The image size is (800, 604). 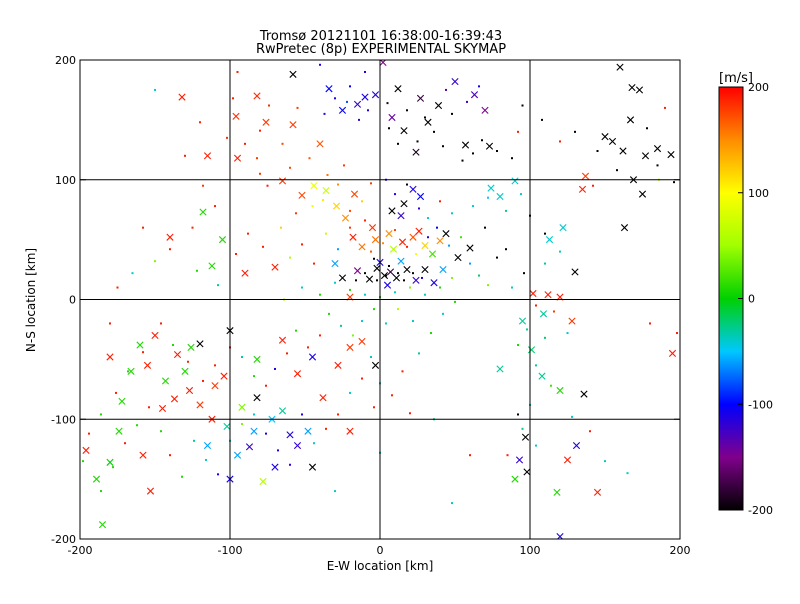 I want to click on y-tick-label: -200, so click(x=63, y=539).